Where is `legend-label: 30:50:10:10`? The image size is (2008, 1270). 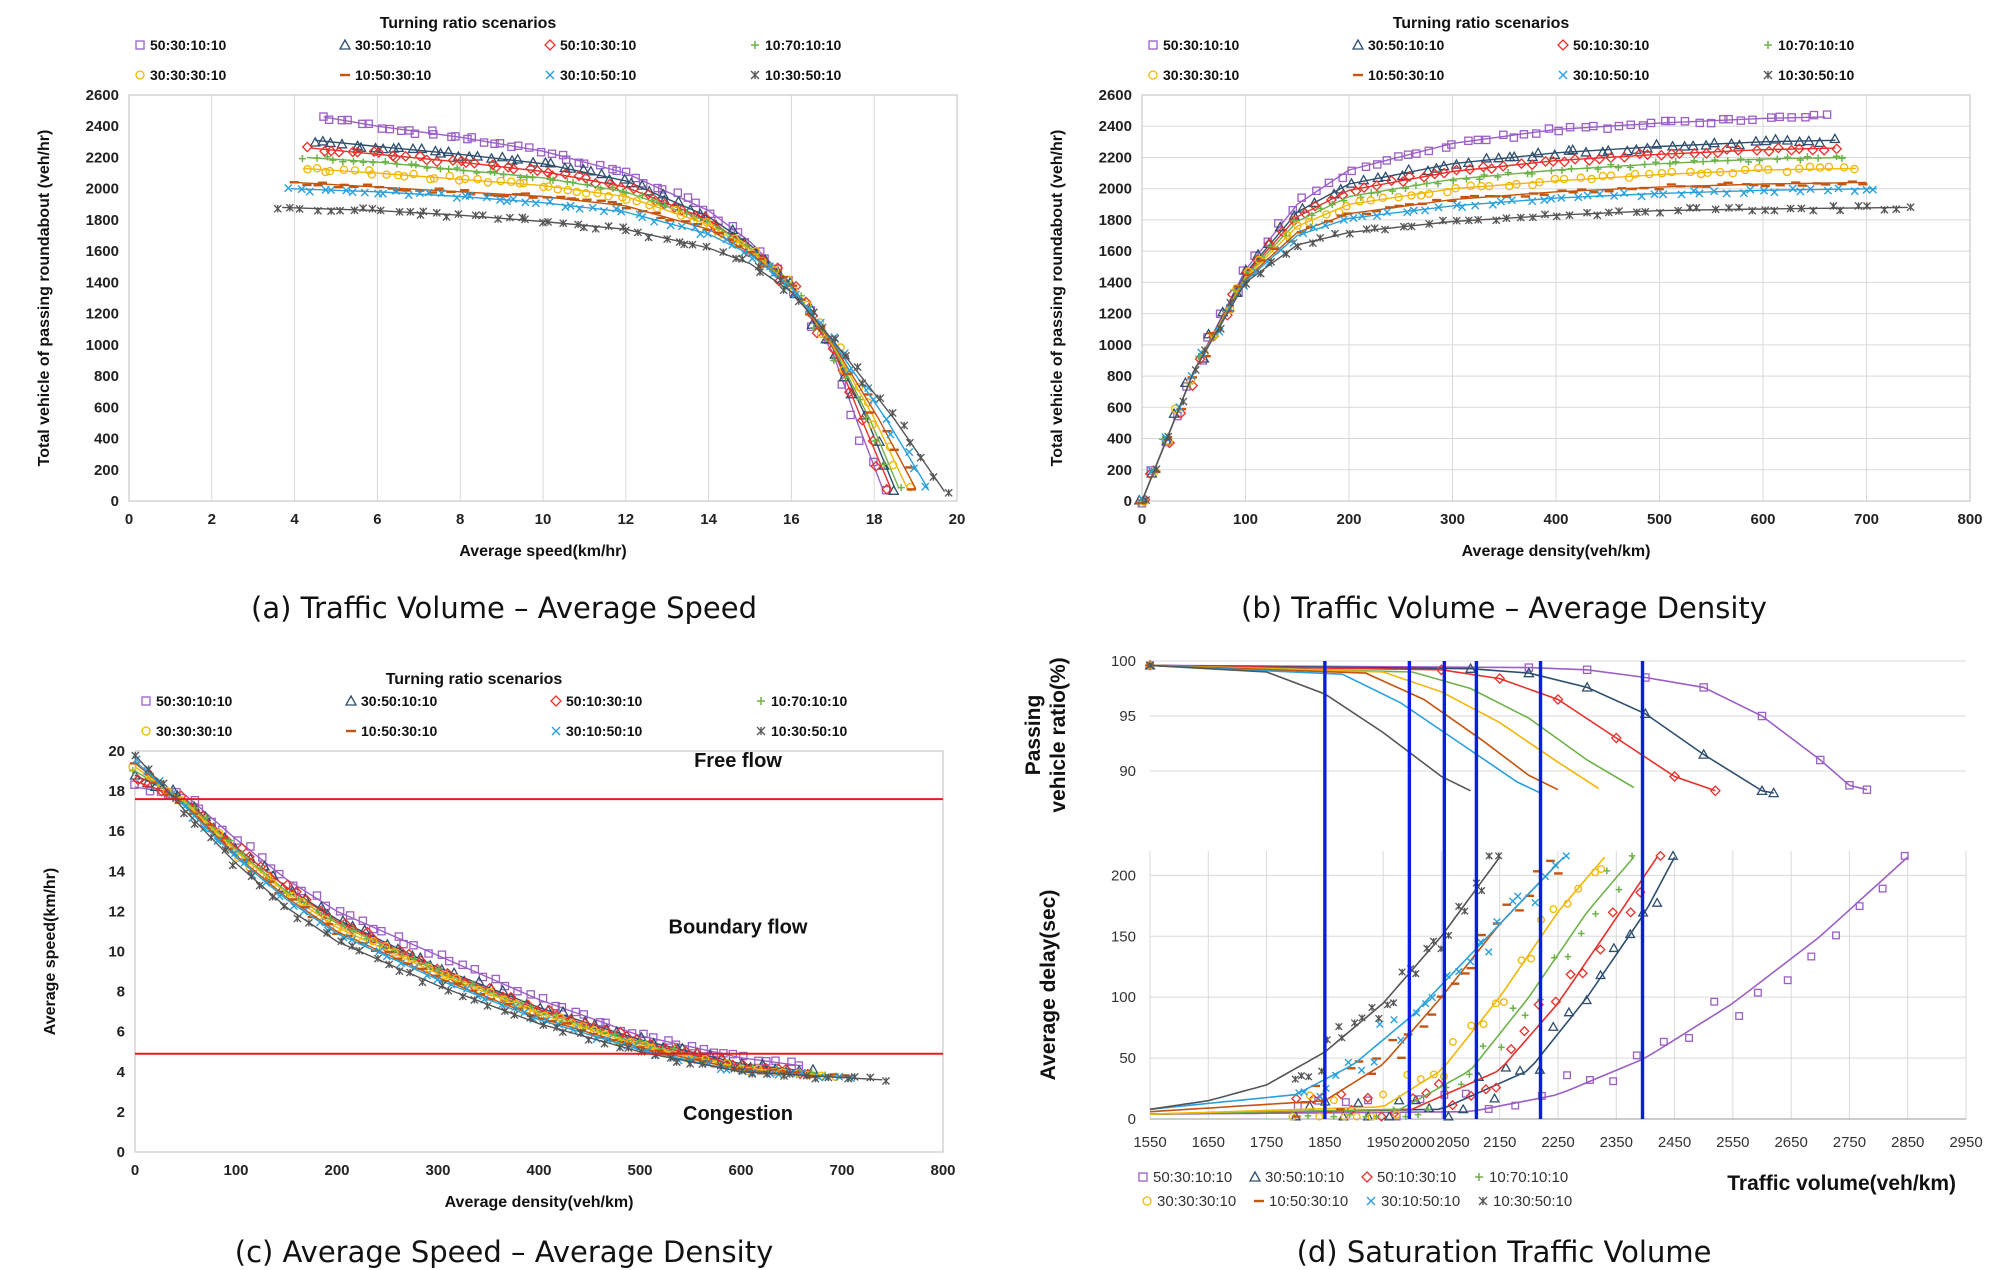 legend-label: 30:50:10:10 is located at coordinates (1406, 45).